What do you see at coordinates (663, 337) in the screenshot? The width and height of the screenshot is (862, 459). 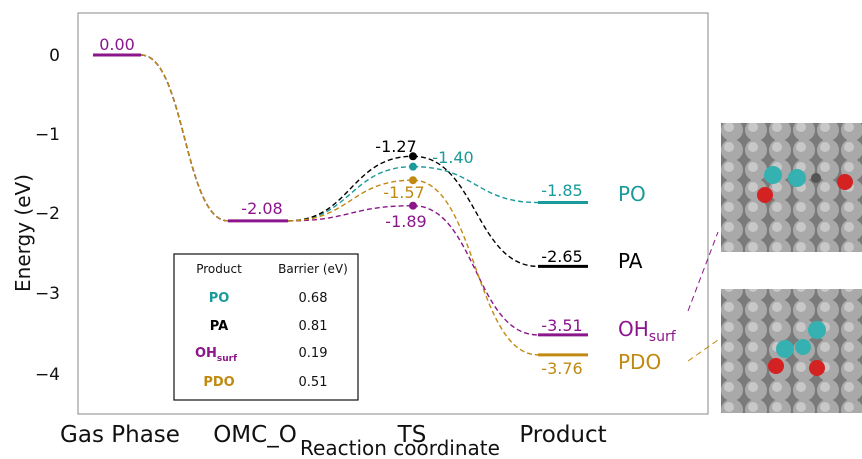 I see `product-name-oh-sub: surf` at bounding box center [663, 337].